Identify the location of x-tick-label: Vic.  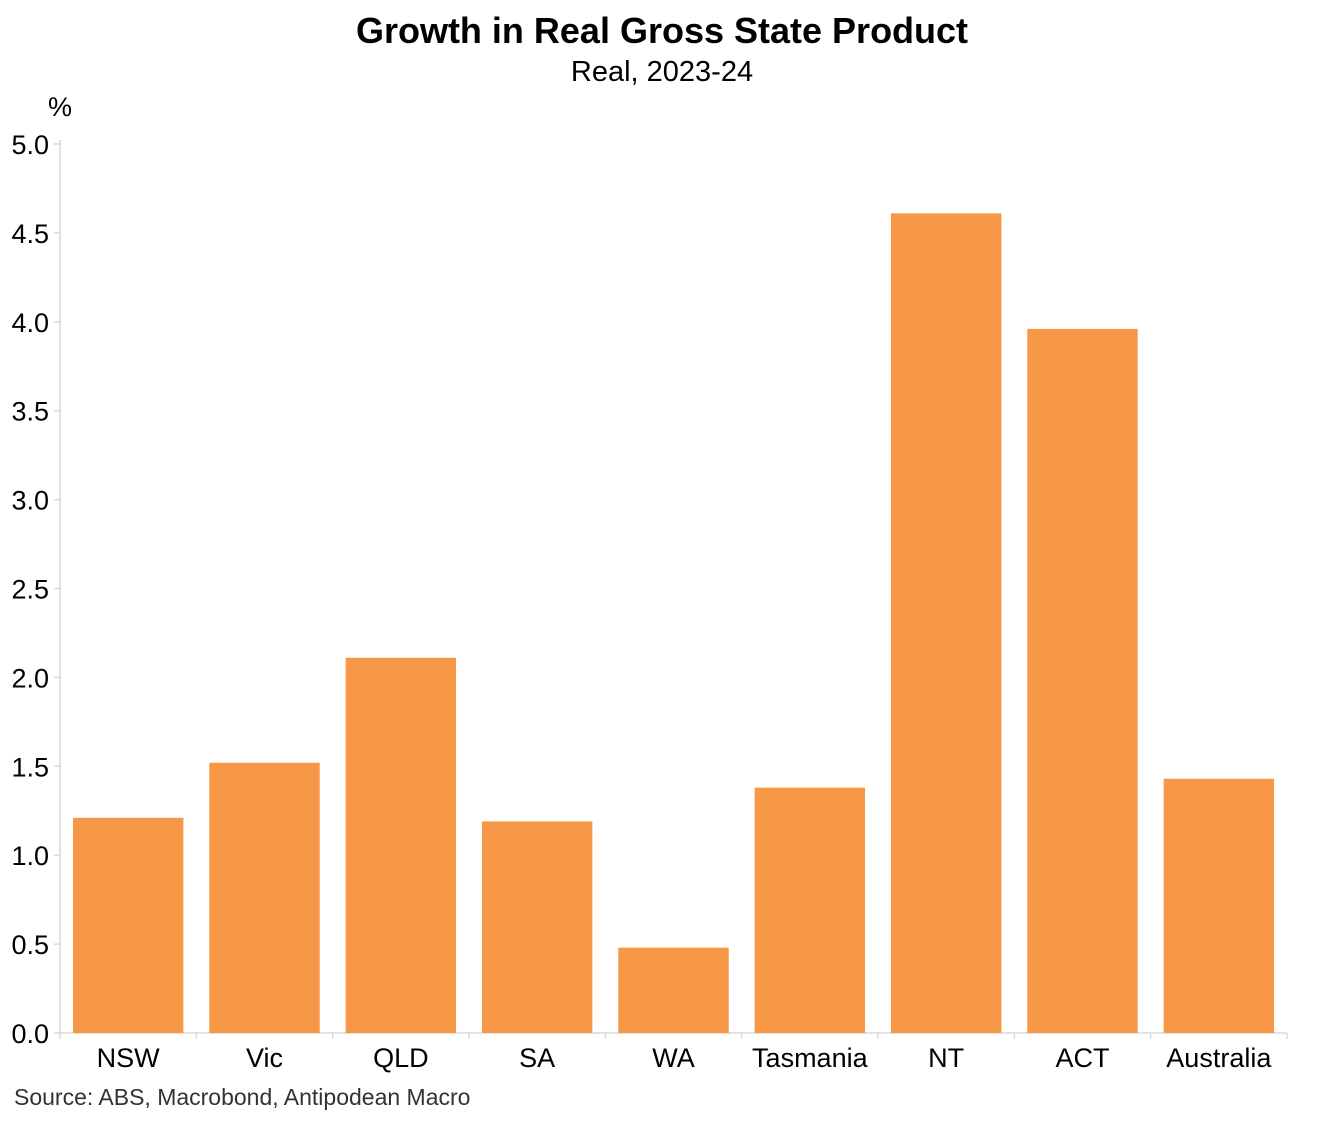
(264, 1058).